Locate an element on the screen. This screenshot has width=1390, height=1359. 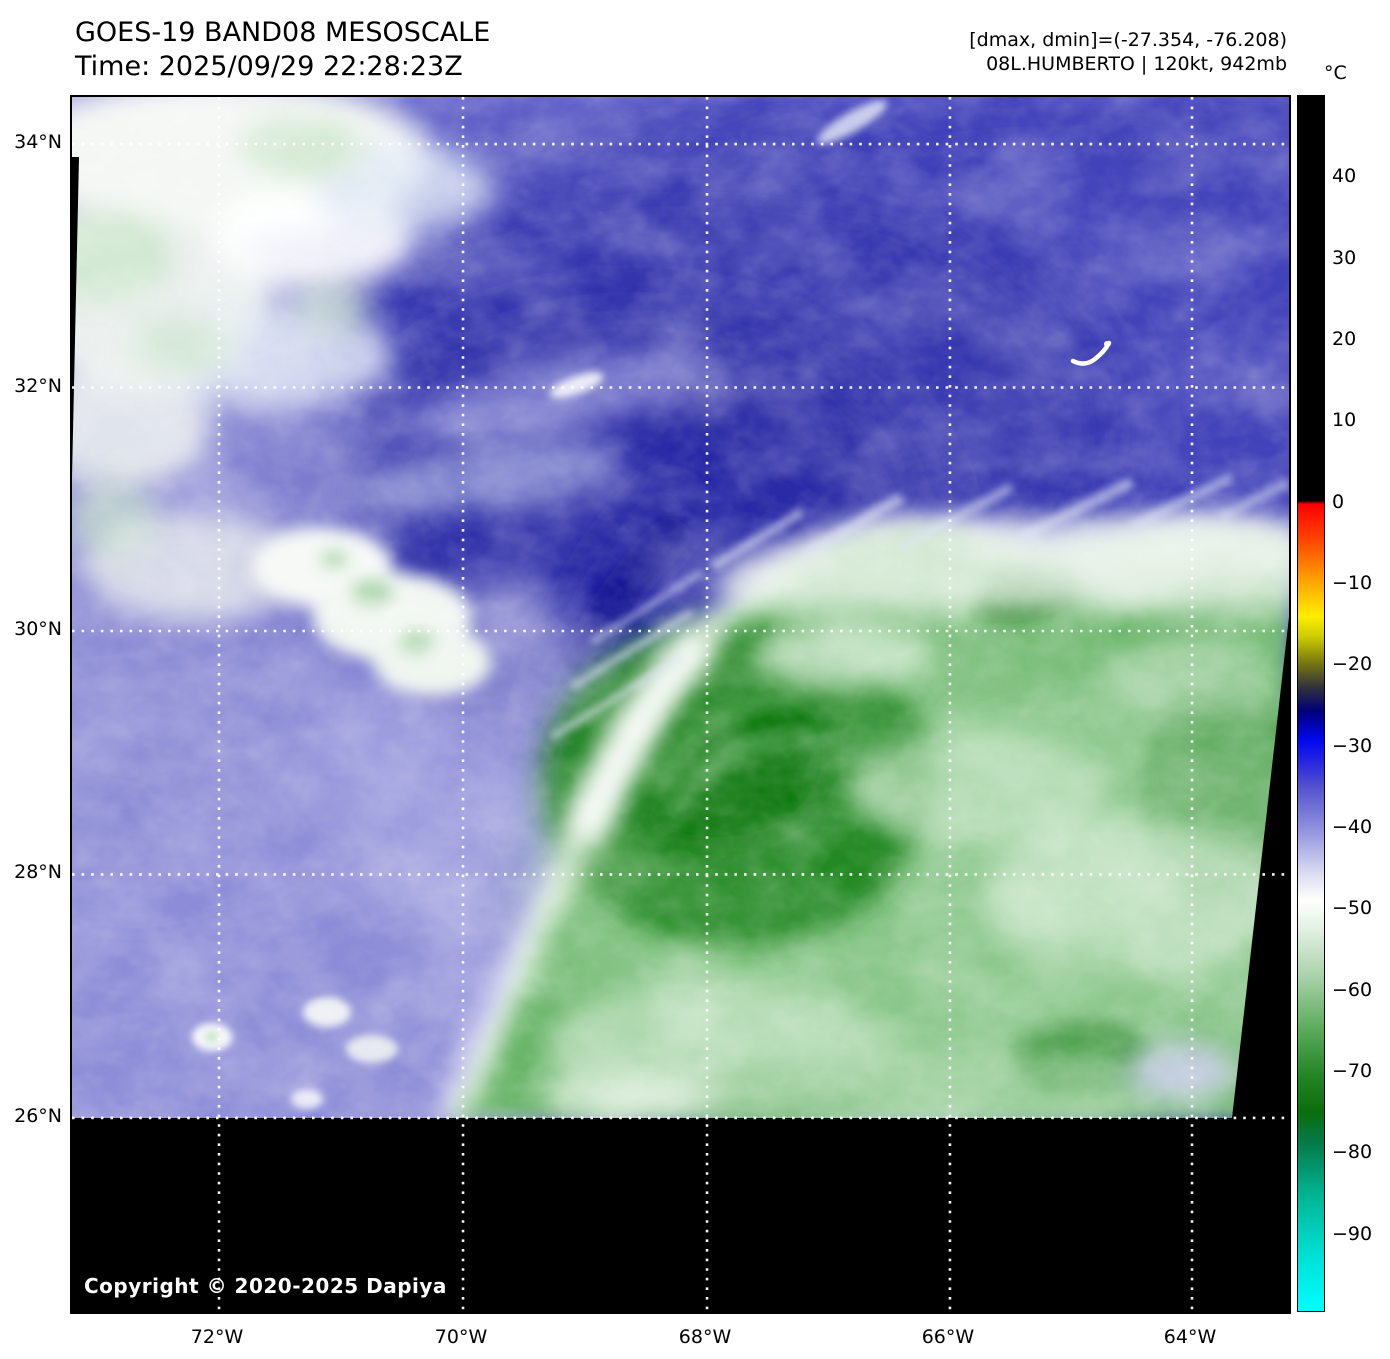
colorbar-tick-label: 20 is located at coordinates (1344, 338).